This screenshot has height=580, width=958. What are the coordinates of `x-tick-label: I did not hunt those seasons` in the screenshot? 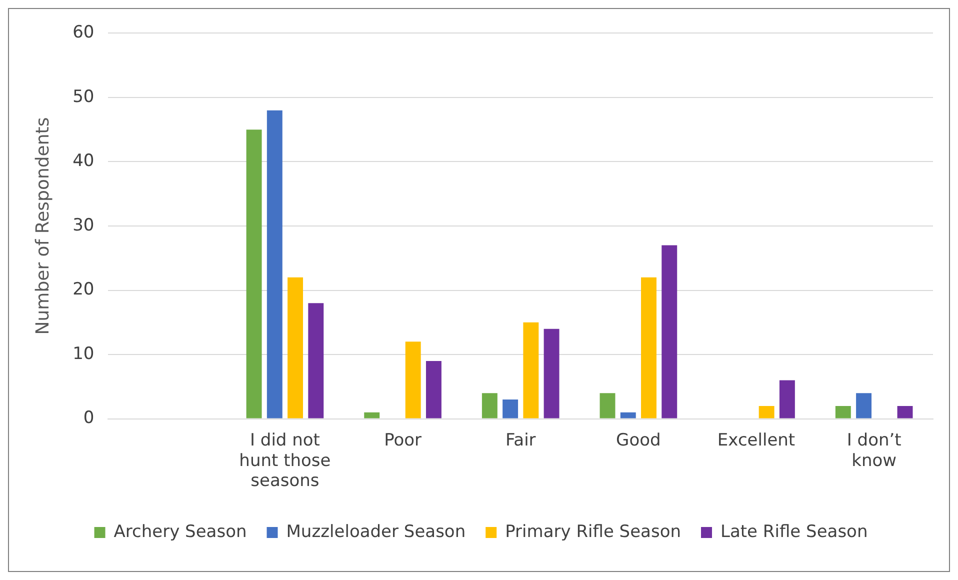 It's located at (285, 461).